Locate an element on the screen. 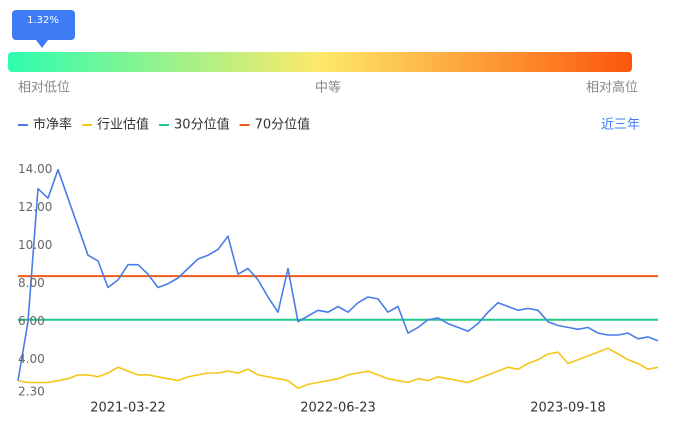 The height and width of the screenshot is (446, 686). series-line is located at coordinates (338, 368).